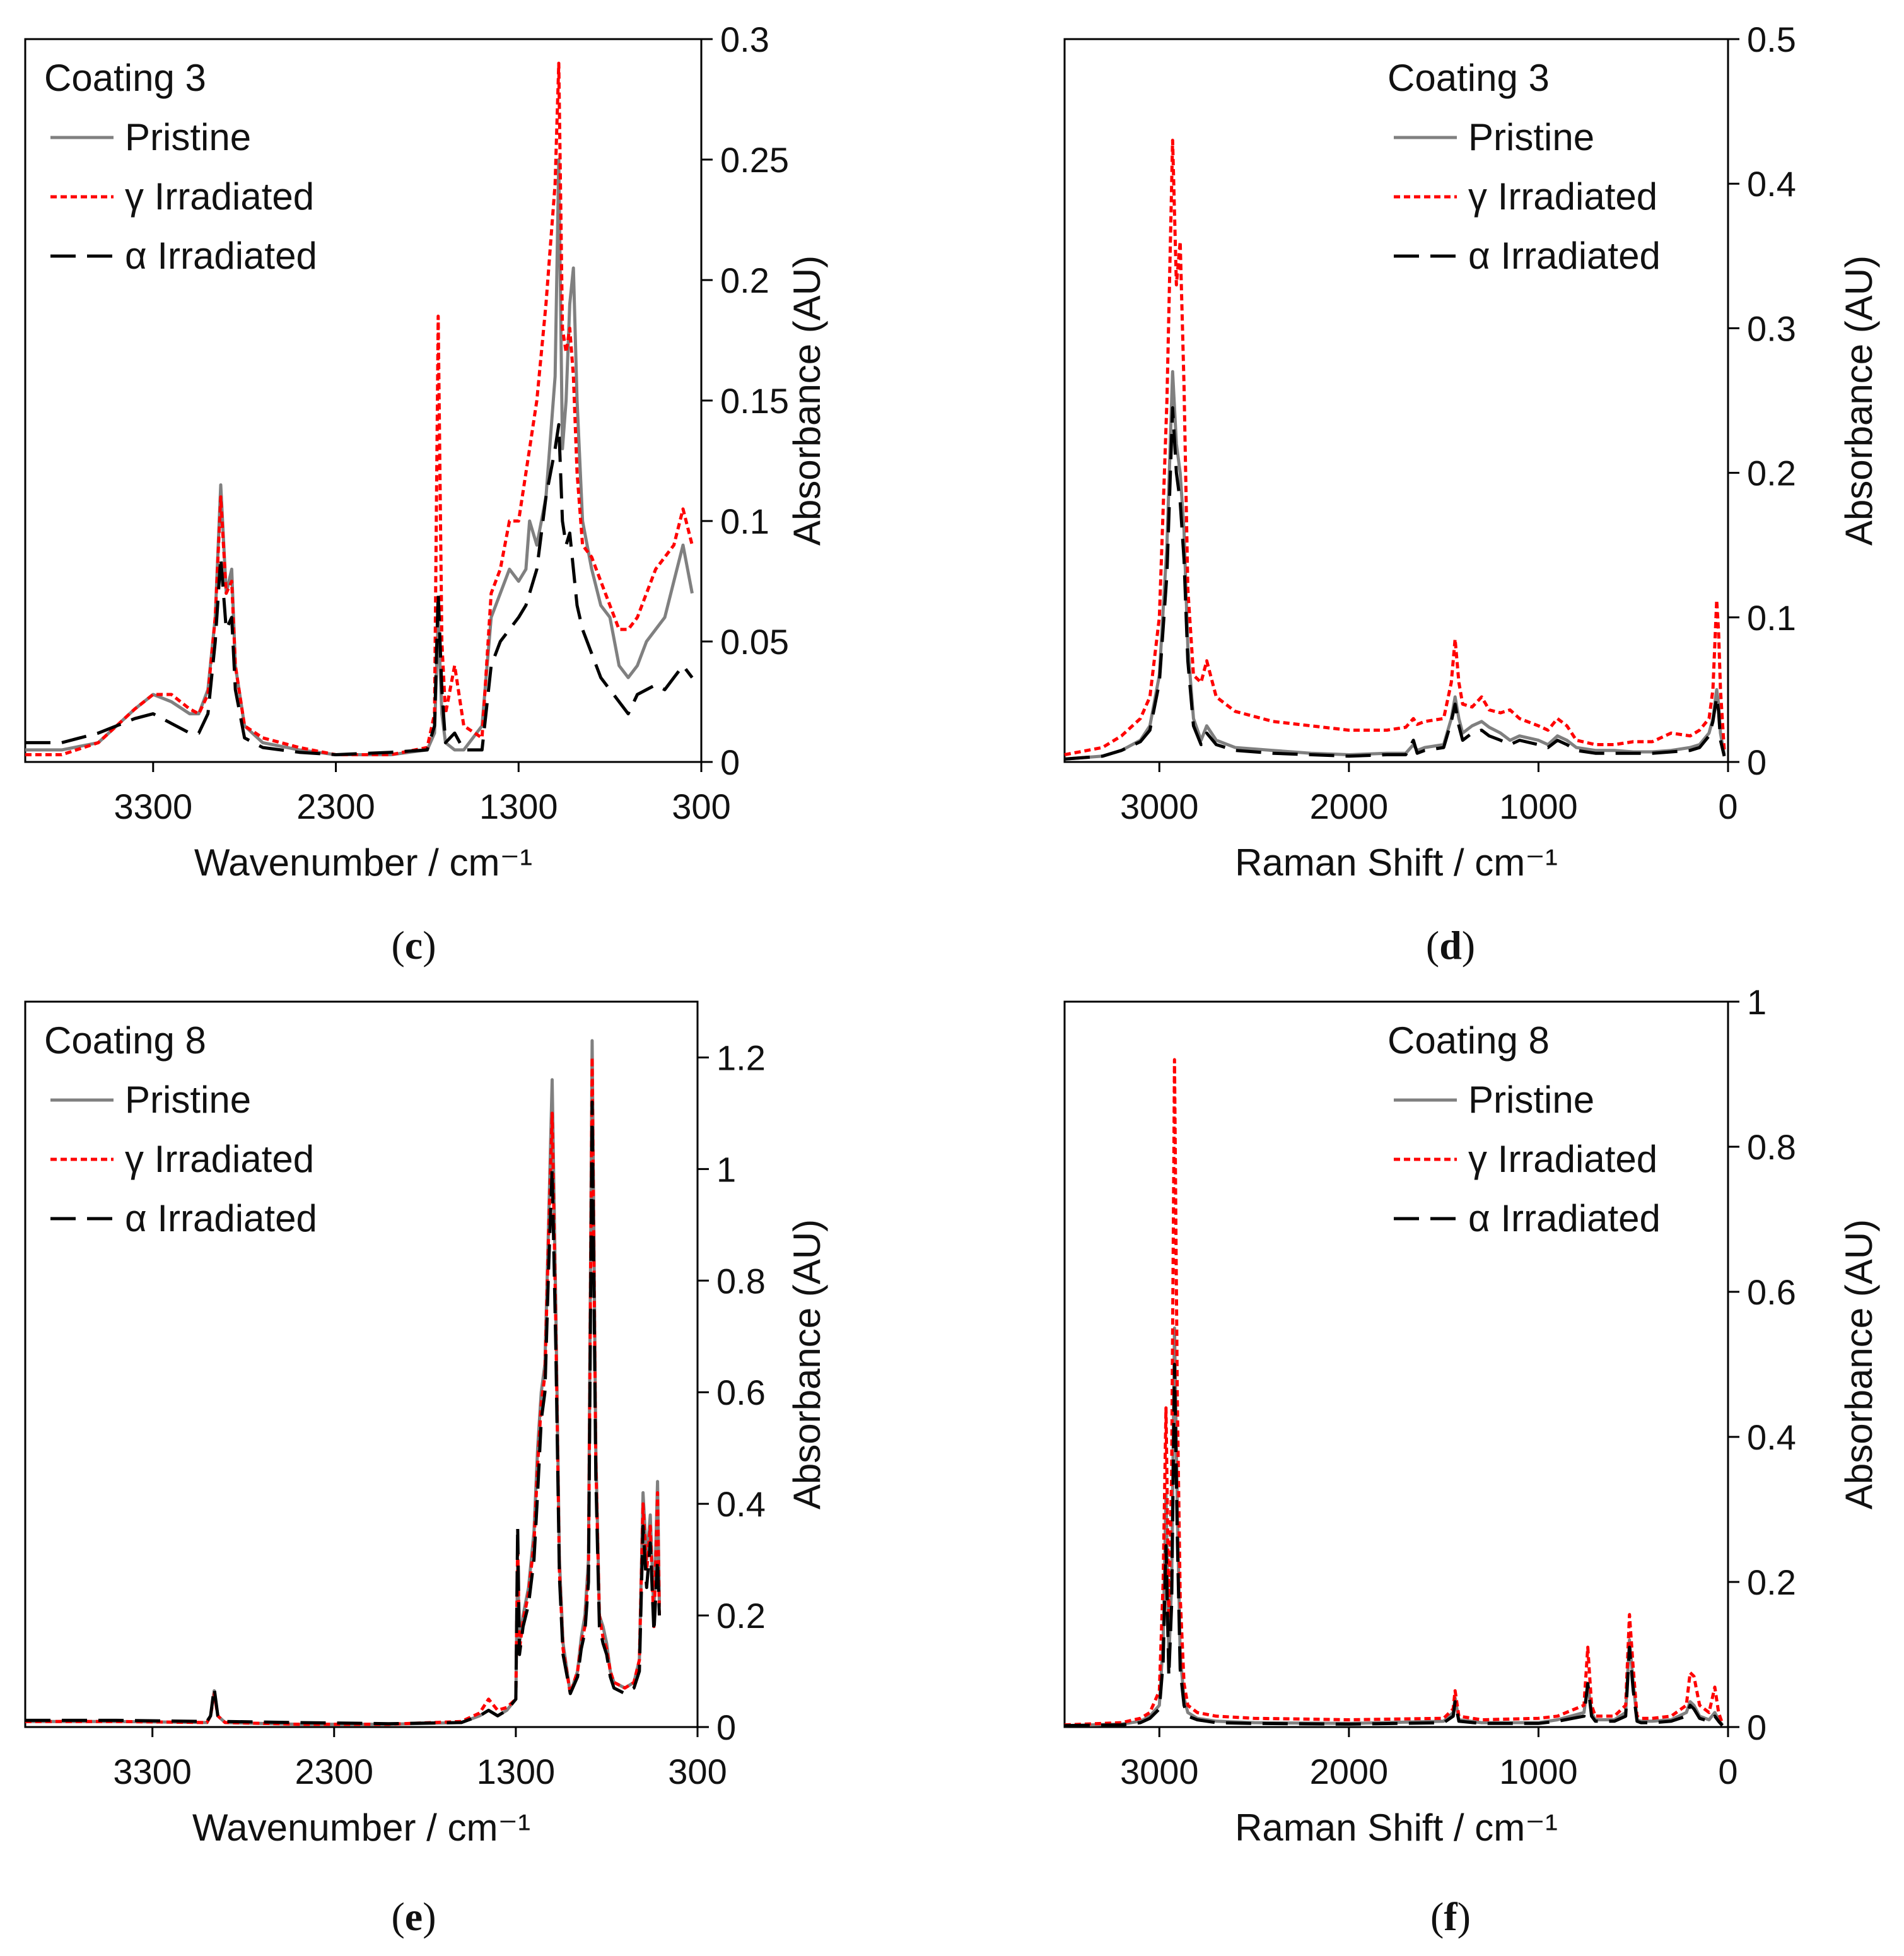 Image resolution: width=1904 pixels, height=1956 pixels. Describe the element at coordinates (1450, 1917) in the screenshot. I see `panel-label: (f)` at that location.